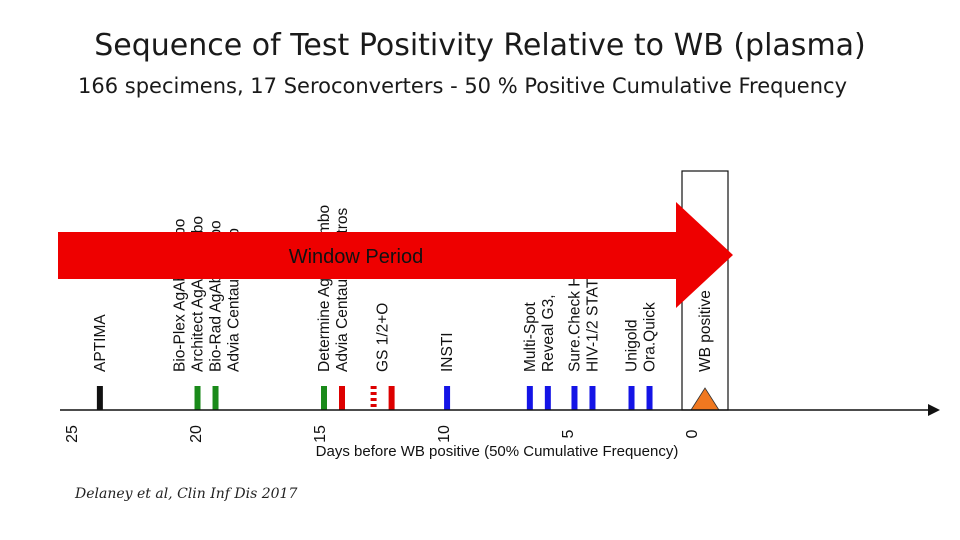 This screenshot has width=960, height=540. I want to click on test-label: Multi-Spot, so click(530, 337).